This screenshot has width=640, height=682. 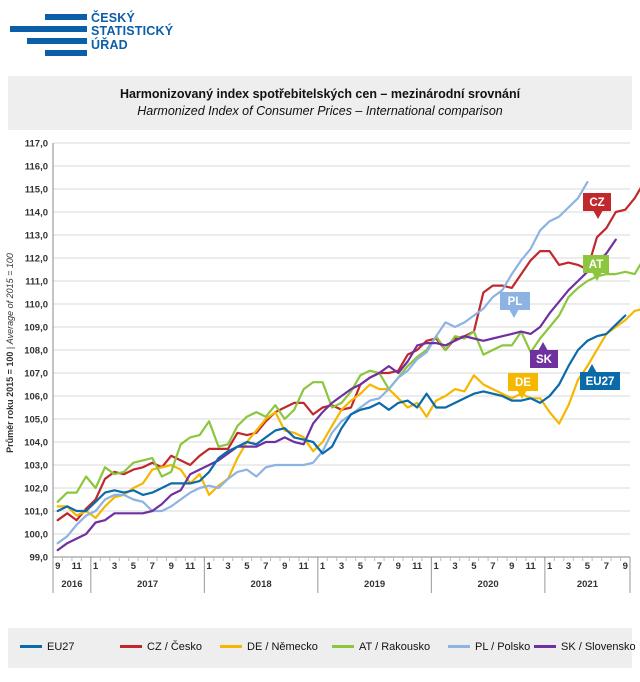 What do you see at coordinates (36, 213) in the screenshot?
I see `y-tick-label: 114,0` at bounding box center [36, 213].